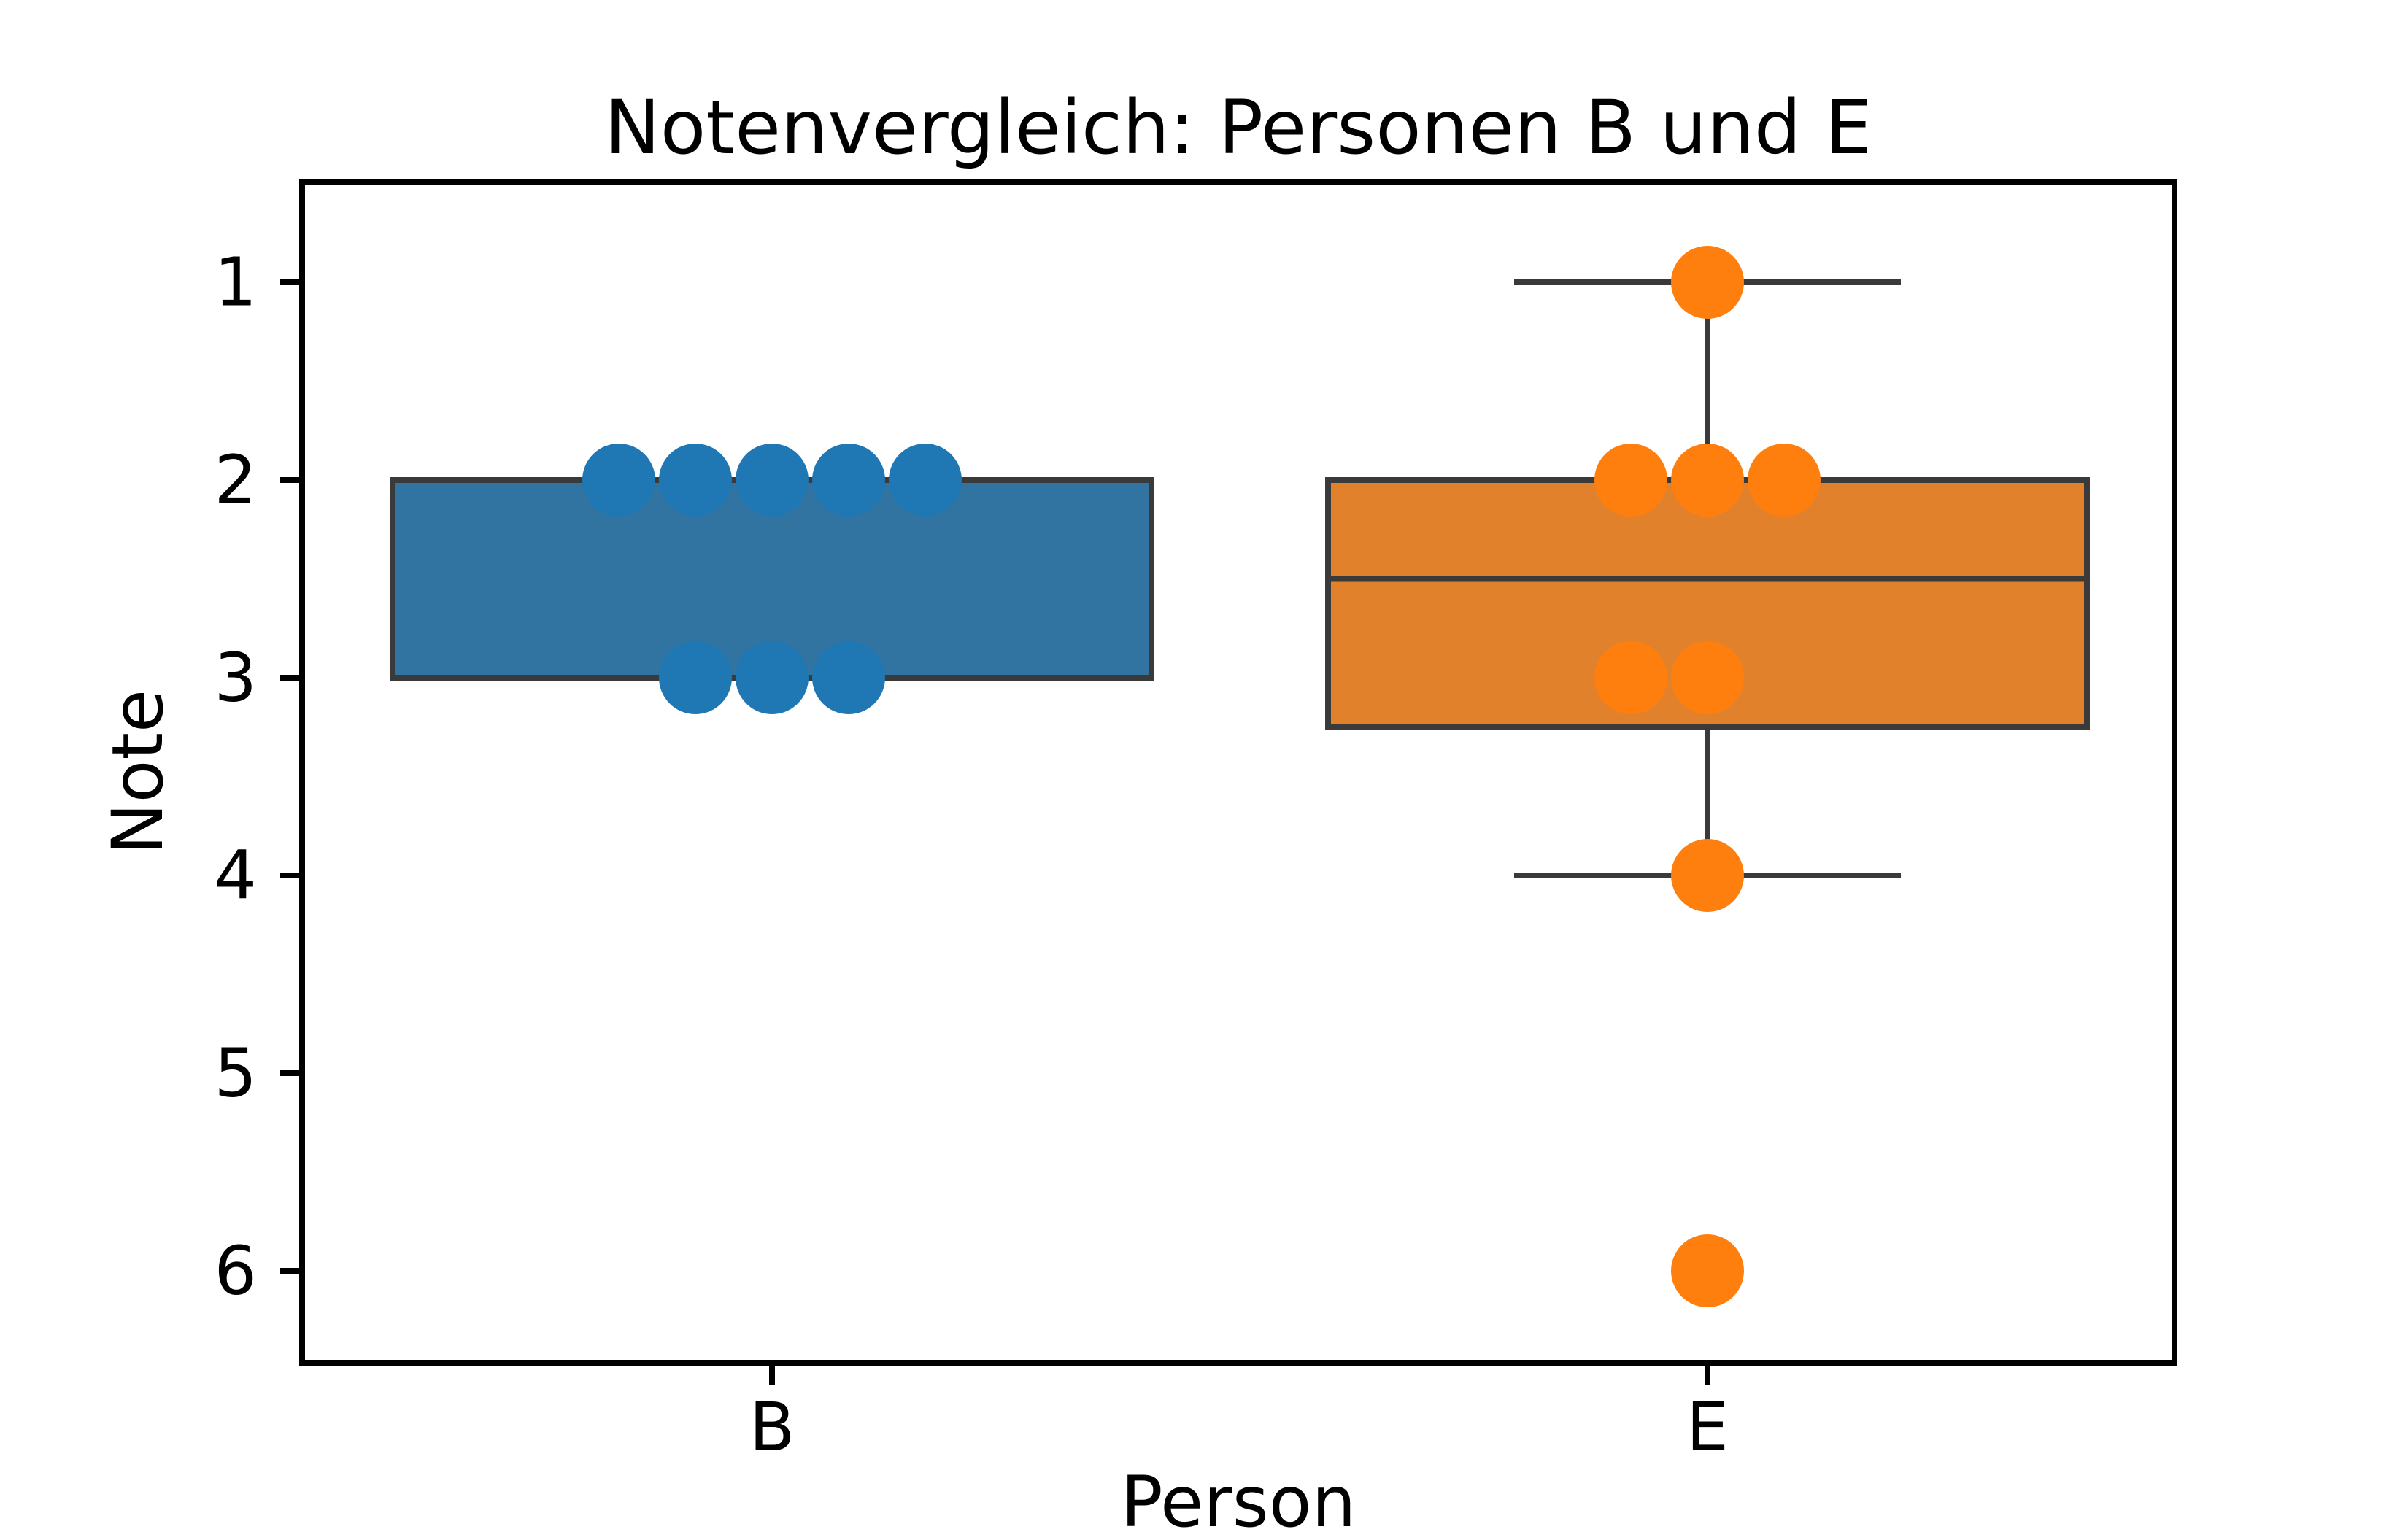  What do you see at coordinates (1238, 128) in the screenshot?
I see `chart-title: Notenvergleich: Personen B und E` at bounding box center [1238, 128].